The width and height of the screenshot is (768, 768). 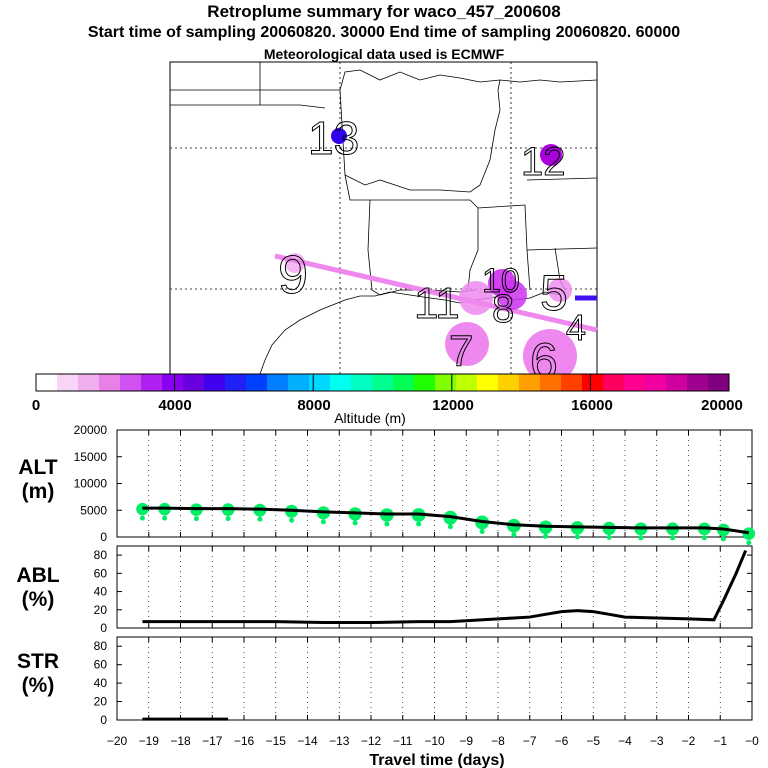 What do you see at coordinates (149, 741) in the screenshot?
I see `x-tick-label: −19` at bounding box center [149, 741].